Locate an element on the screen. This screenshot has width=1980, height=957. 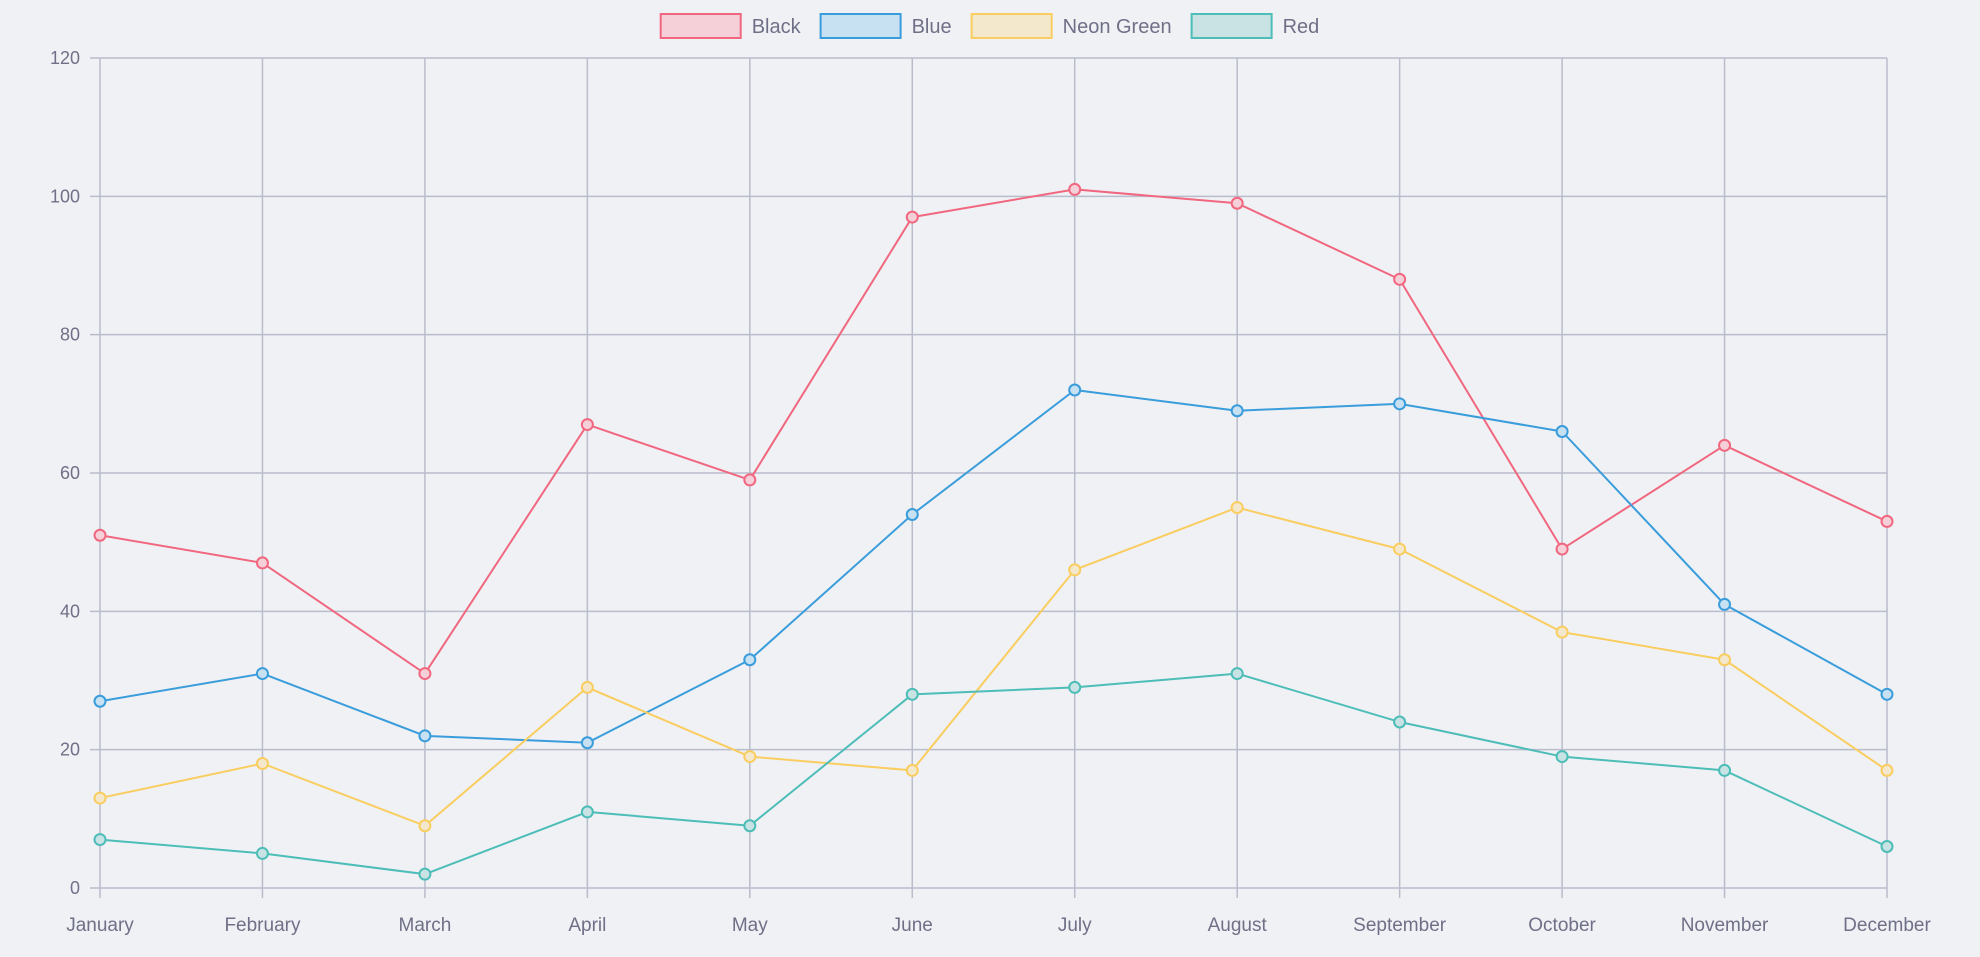
legend-label: Neon Green is located at coordinates (1117, 27).